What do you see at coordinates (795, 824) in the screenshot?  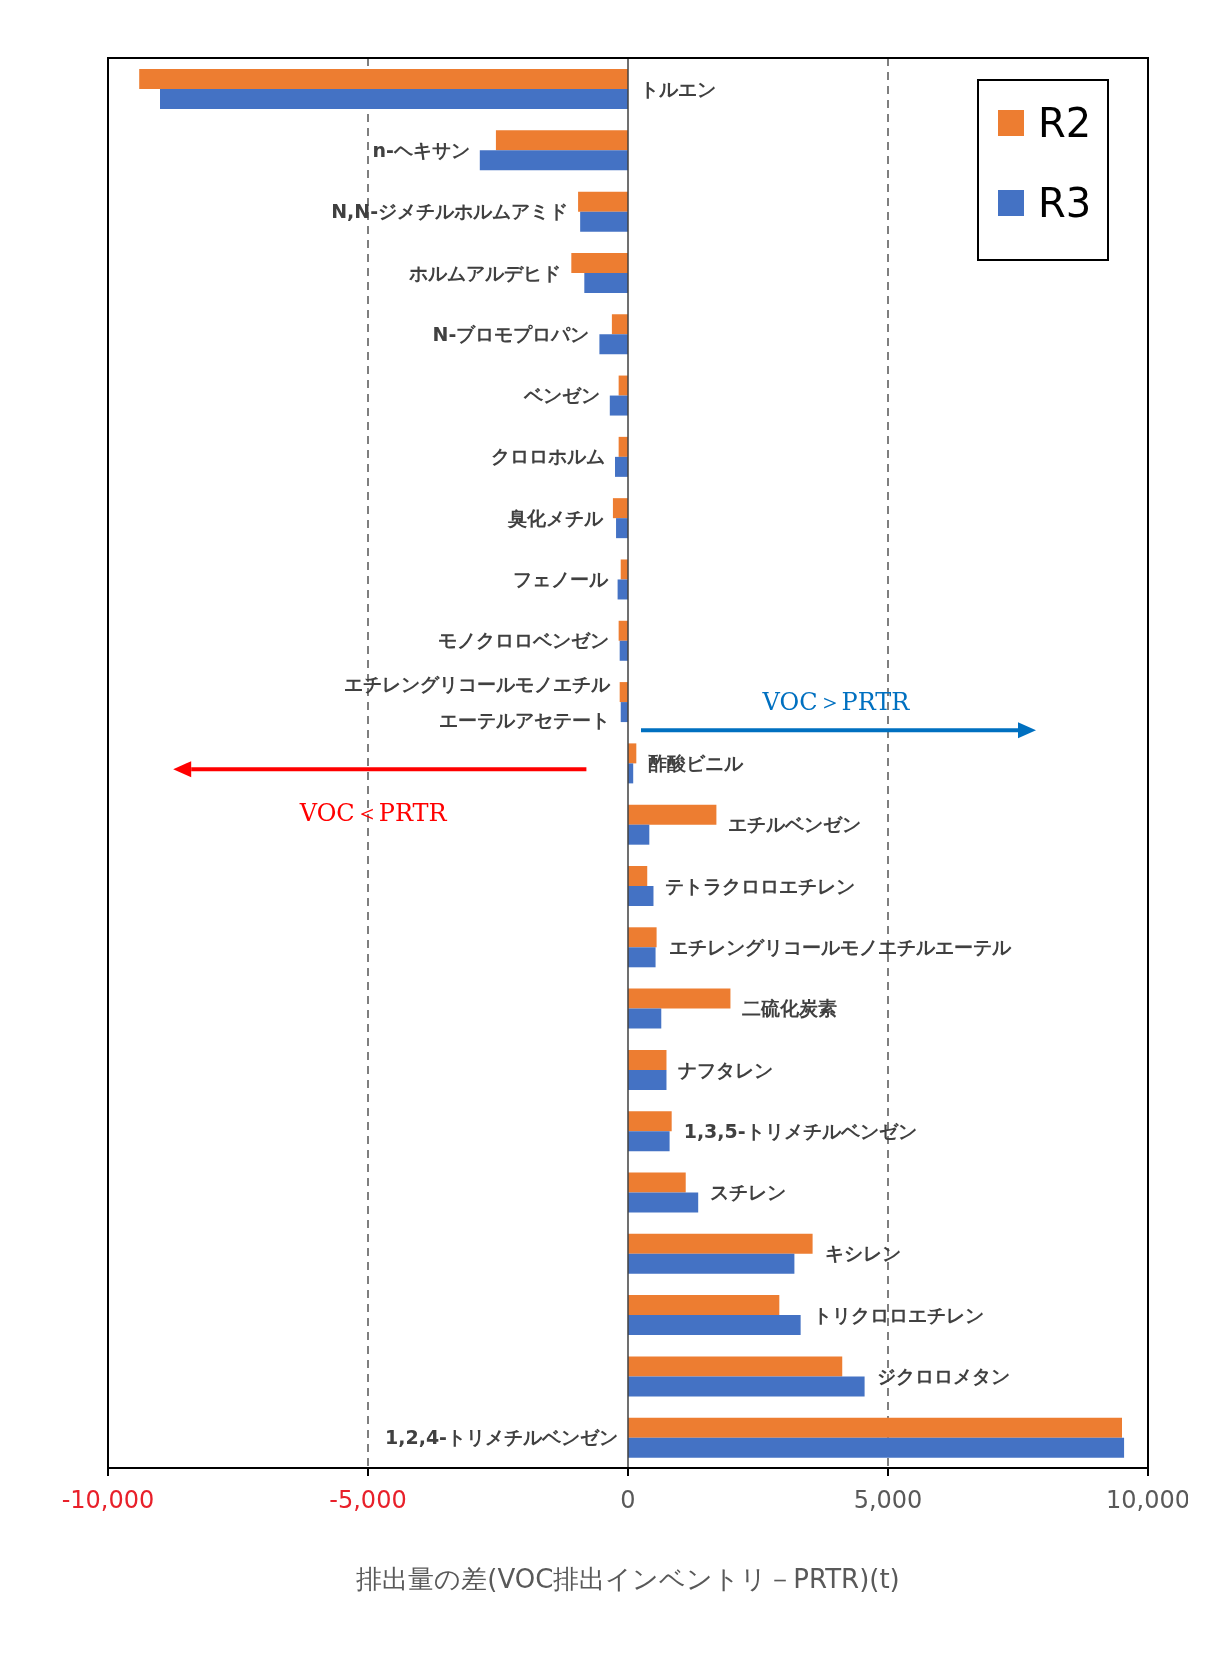 I see `y-tick-label: エチルベンゼン` at bounding box center [795, 824].